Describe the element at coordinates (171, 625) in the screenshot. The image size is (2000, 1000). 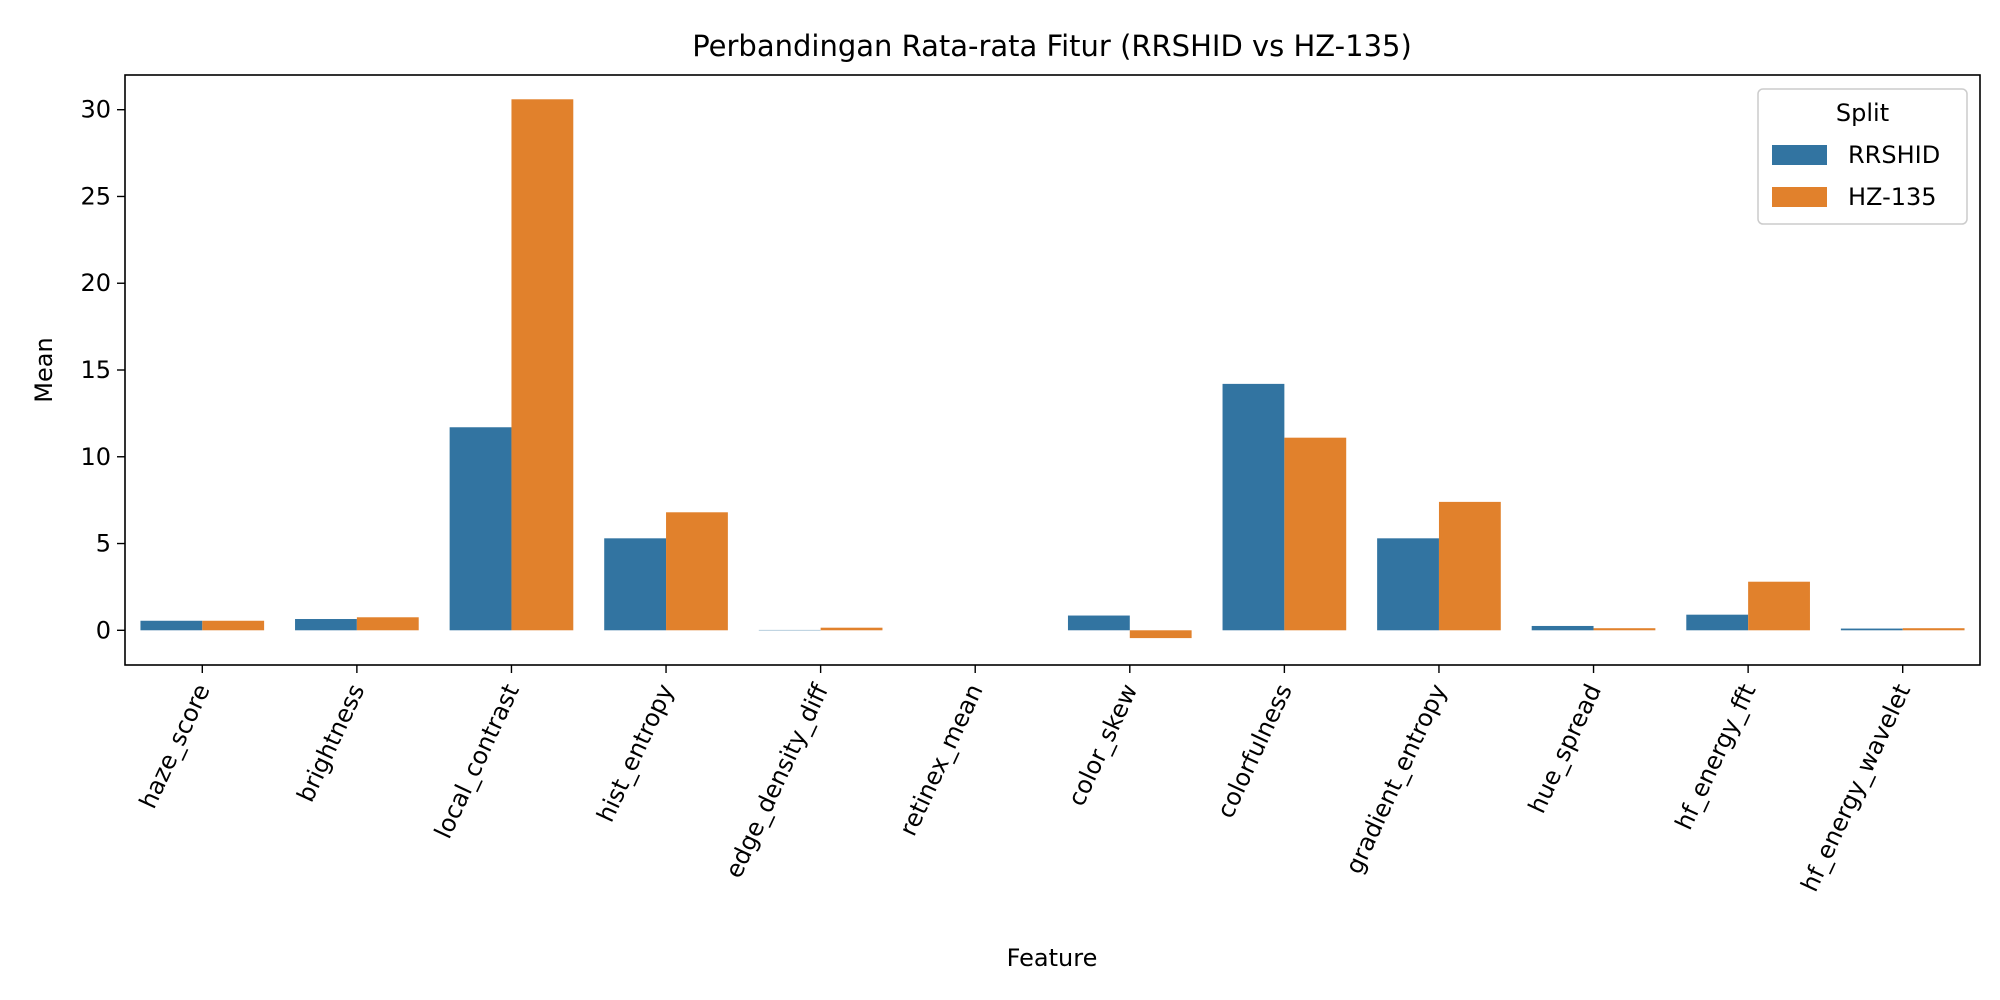
I see `bar-rrshid-haze-score` at that location.